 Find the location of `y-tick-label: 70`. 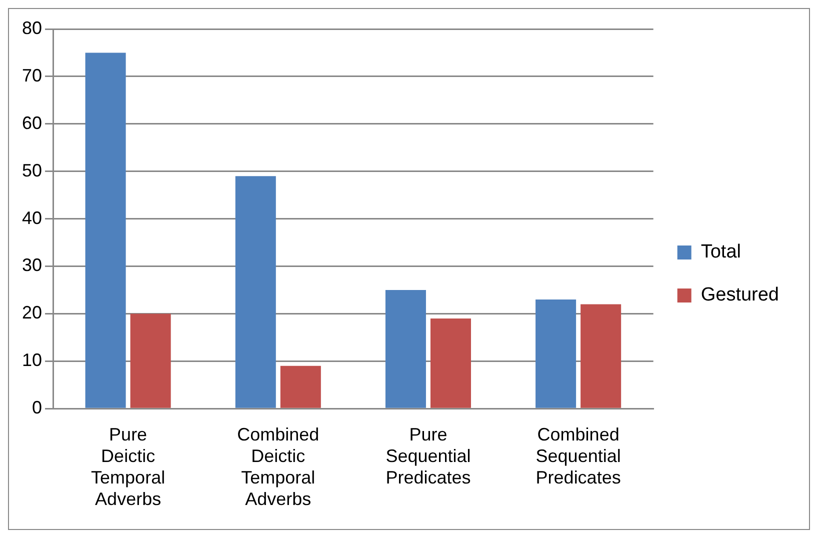

y-tick-label: 70 is located at coordinates (32, 75).